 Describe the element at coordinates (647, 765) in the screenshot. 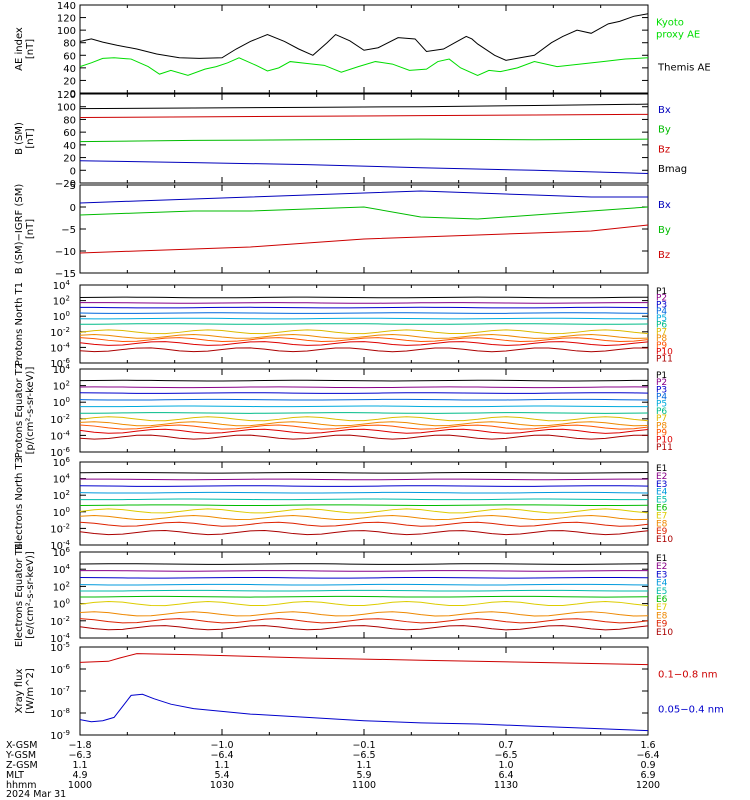

I see `x-axis-tick-value: 0.9` at that location.